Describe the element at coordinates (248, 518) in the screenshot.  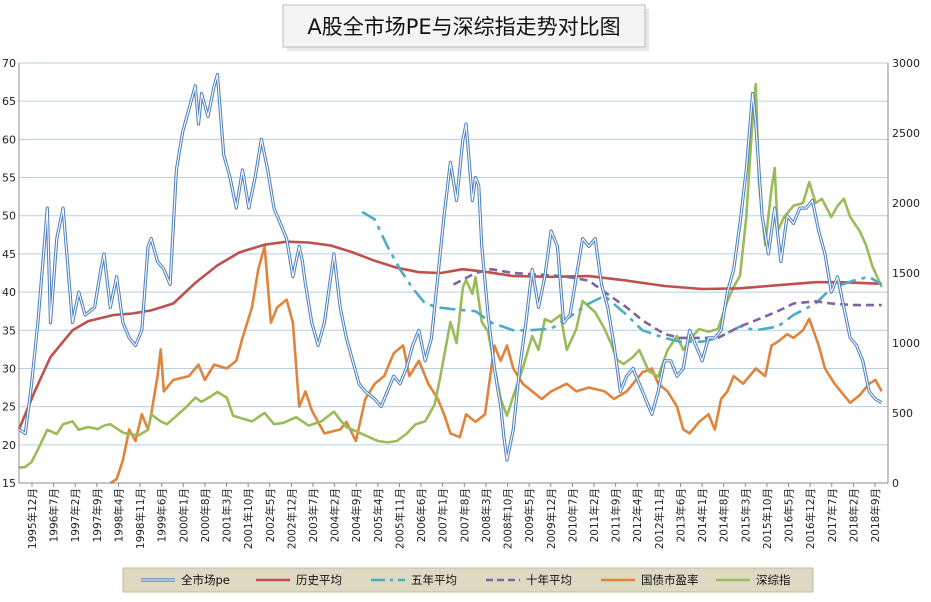
I see `x-tick-label: 2001年10月` at that location.